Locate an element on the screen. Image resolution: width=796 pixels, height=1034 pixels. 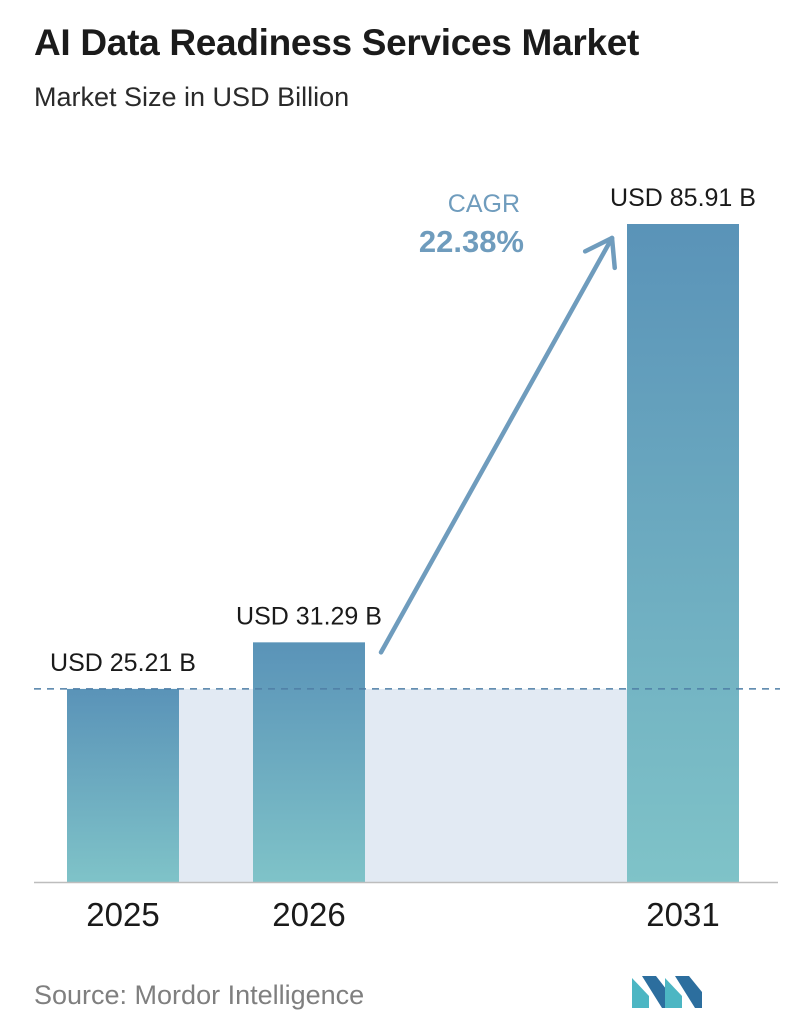
mordor-intelligence-logo-icon is located at coordinates (667, 992).